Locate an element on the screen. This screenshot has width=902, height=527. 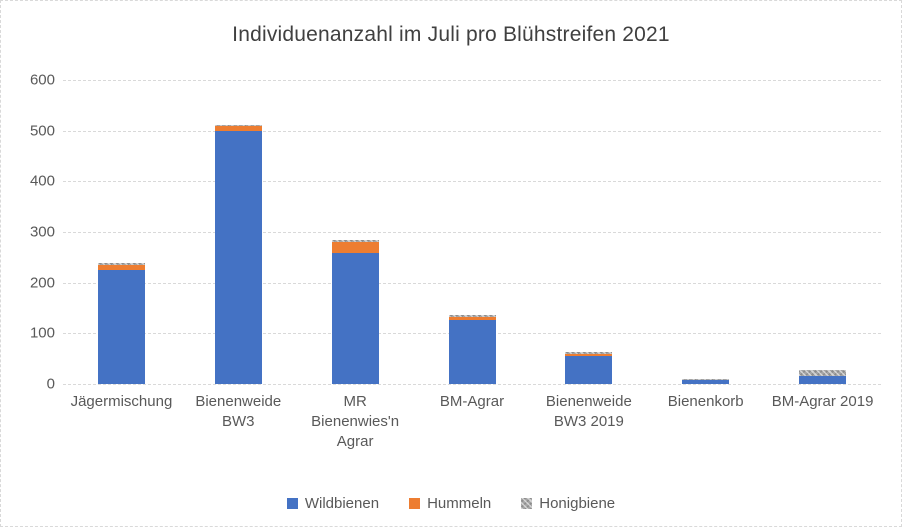
legend-item-honigbiene: Honigbiene is located at coordinates (568, 503).